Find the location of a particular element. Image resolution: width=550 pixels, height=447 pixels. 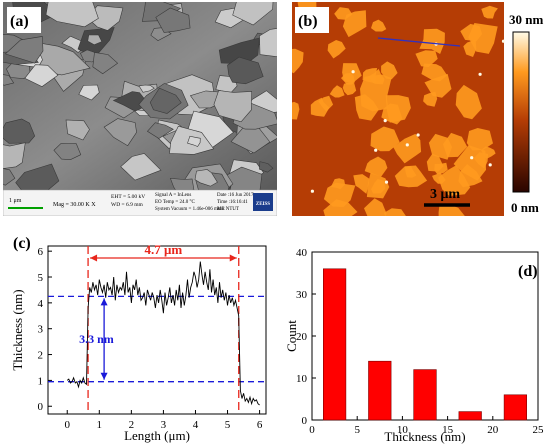

chart-c-xlabel: Length (μm) is located at coordinates (157, 435).